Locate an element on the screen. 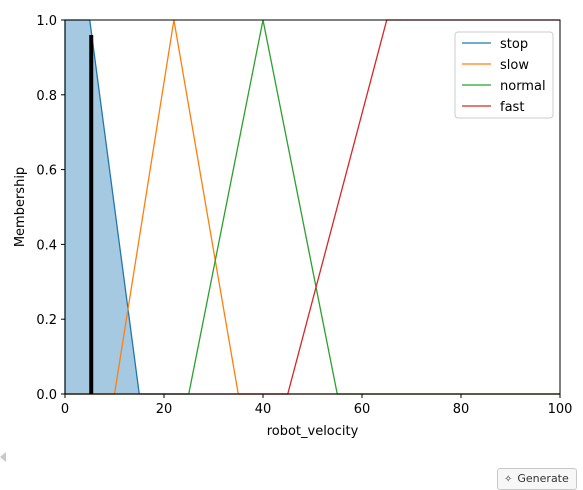 The image size is (583, 490). x-tick-label: 40 is located at coordinates (263, 409).